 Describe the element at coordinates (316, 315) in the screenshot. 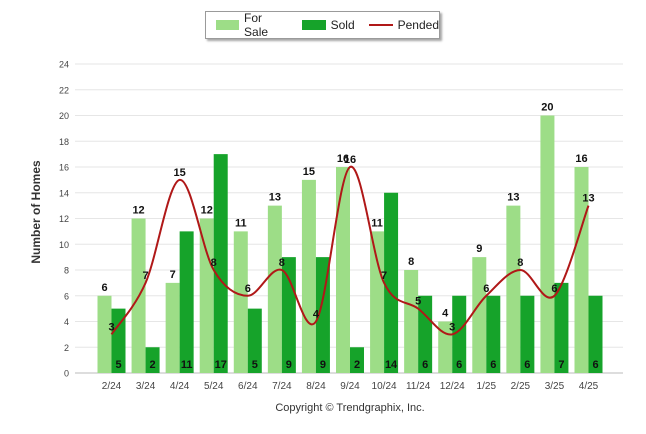

I see `pended-value-label: 4` at that location.